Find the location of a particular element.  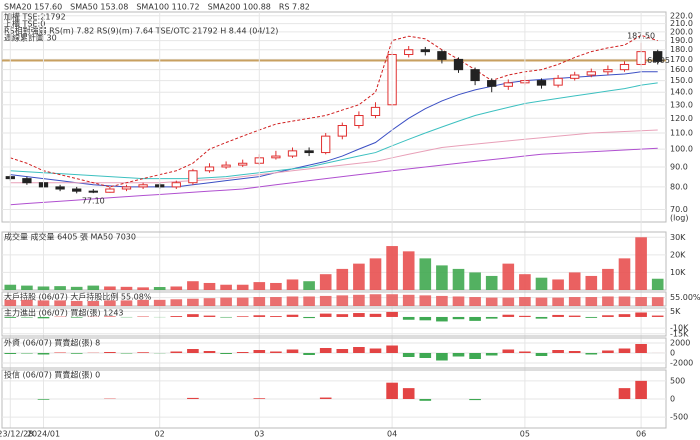

price-annotation: 77.10 is located at coordinates (93, 201).